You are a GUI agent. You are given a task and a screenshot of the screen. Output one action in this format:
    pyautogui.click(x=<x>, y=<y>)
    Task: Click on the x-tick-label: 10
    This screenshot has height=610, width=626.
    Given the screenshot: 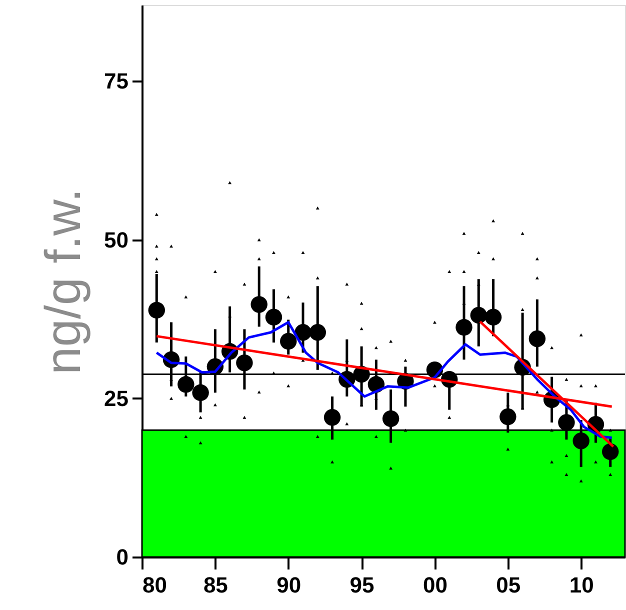 What is the action you would take?
    pyautogui.click(x=581, y=585)
    